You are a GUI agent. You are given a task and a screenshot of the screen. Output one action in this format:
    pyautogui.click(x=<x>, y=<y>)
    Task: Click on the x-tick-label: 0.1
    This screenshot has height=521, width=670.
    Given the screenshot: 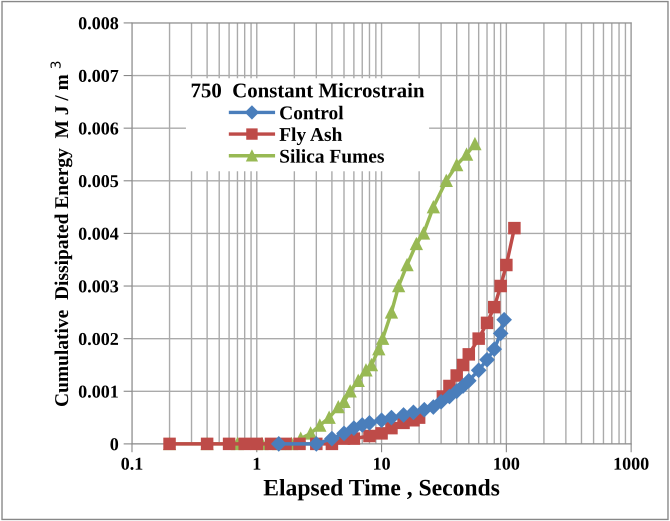 What is the action you would take?
    pyautogui.click(x=131, y=464)
    